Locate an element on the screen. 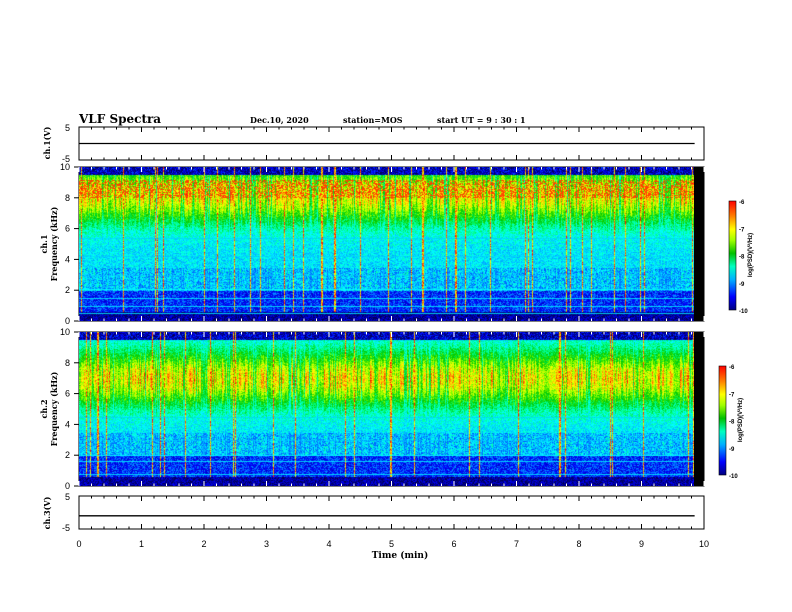 The image size is (792, 612). x-tick-label: 0 is located at coordinates (78, 544).